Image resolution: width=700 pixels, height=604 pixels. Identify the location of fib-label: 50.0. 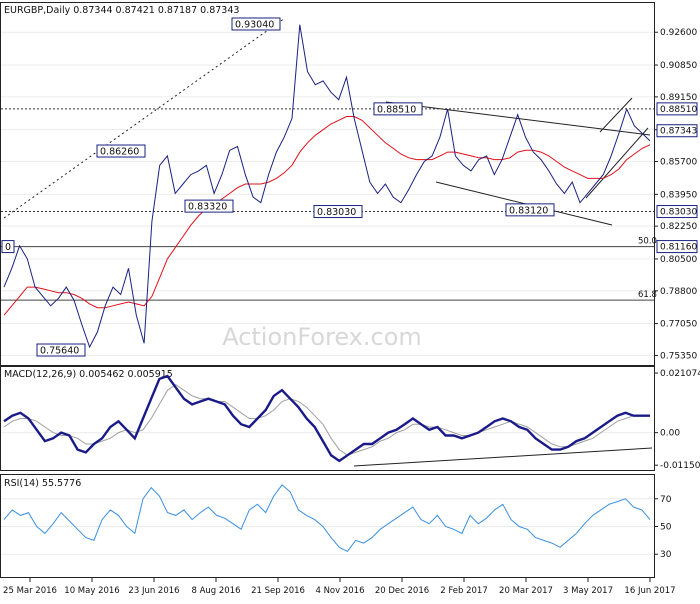
(647, 242).